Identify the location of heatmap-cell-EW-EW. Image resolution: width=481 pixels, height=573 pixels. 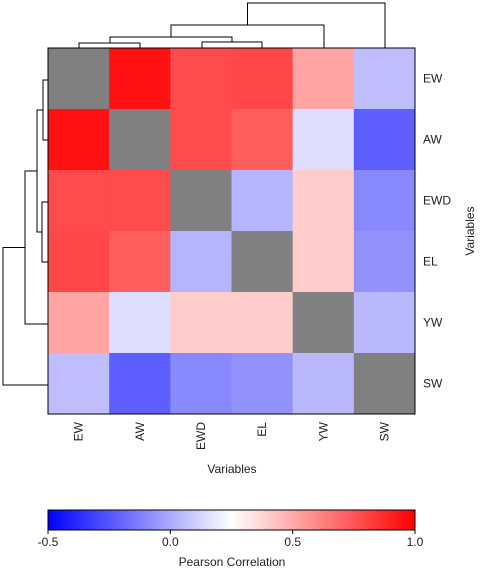
(79, 79).